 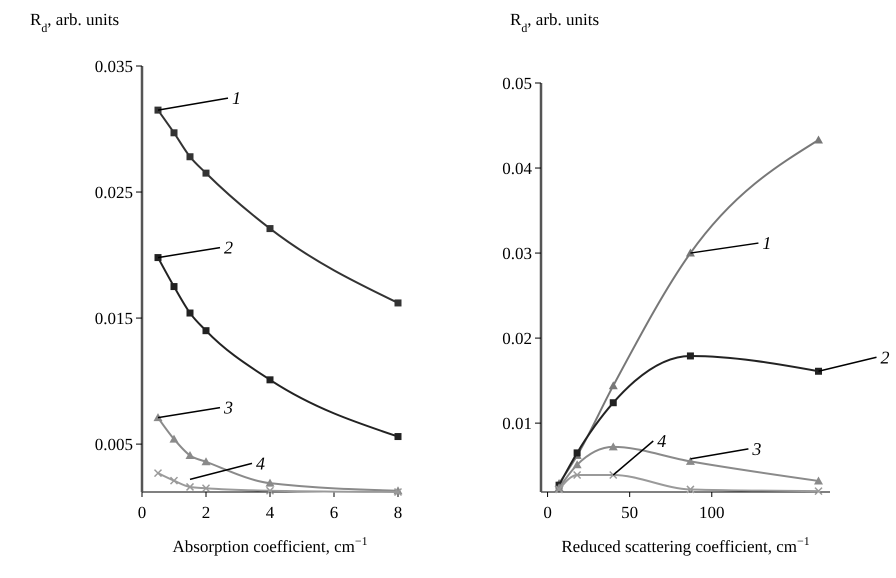 What do you see at coordinates (712, 512) in the screenshot?
I see `x-tick-label: 100` at bounding box center [712, 512].